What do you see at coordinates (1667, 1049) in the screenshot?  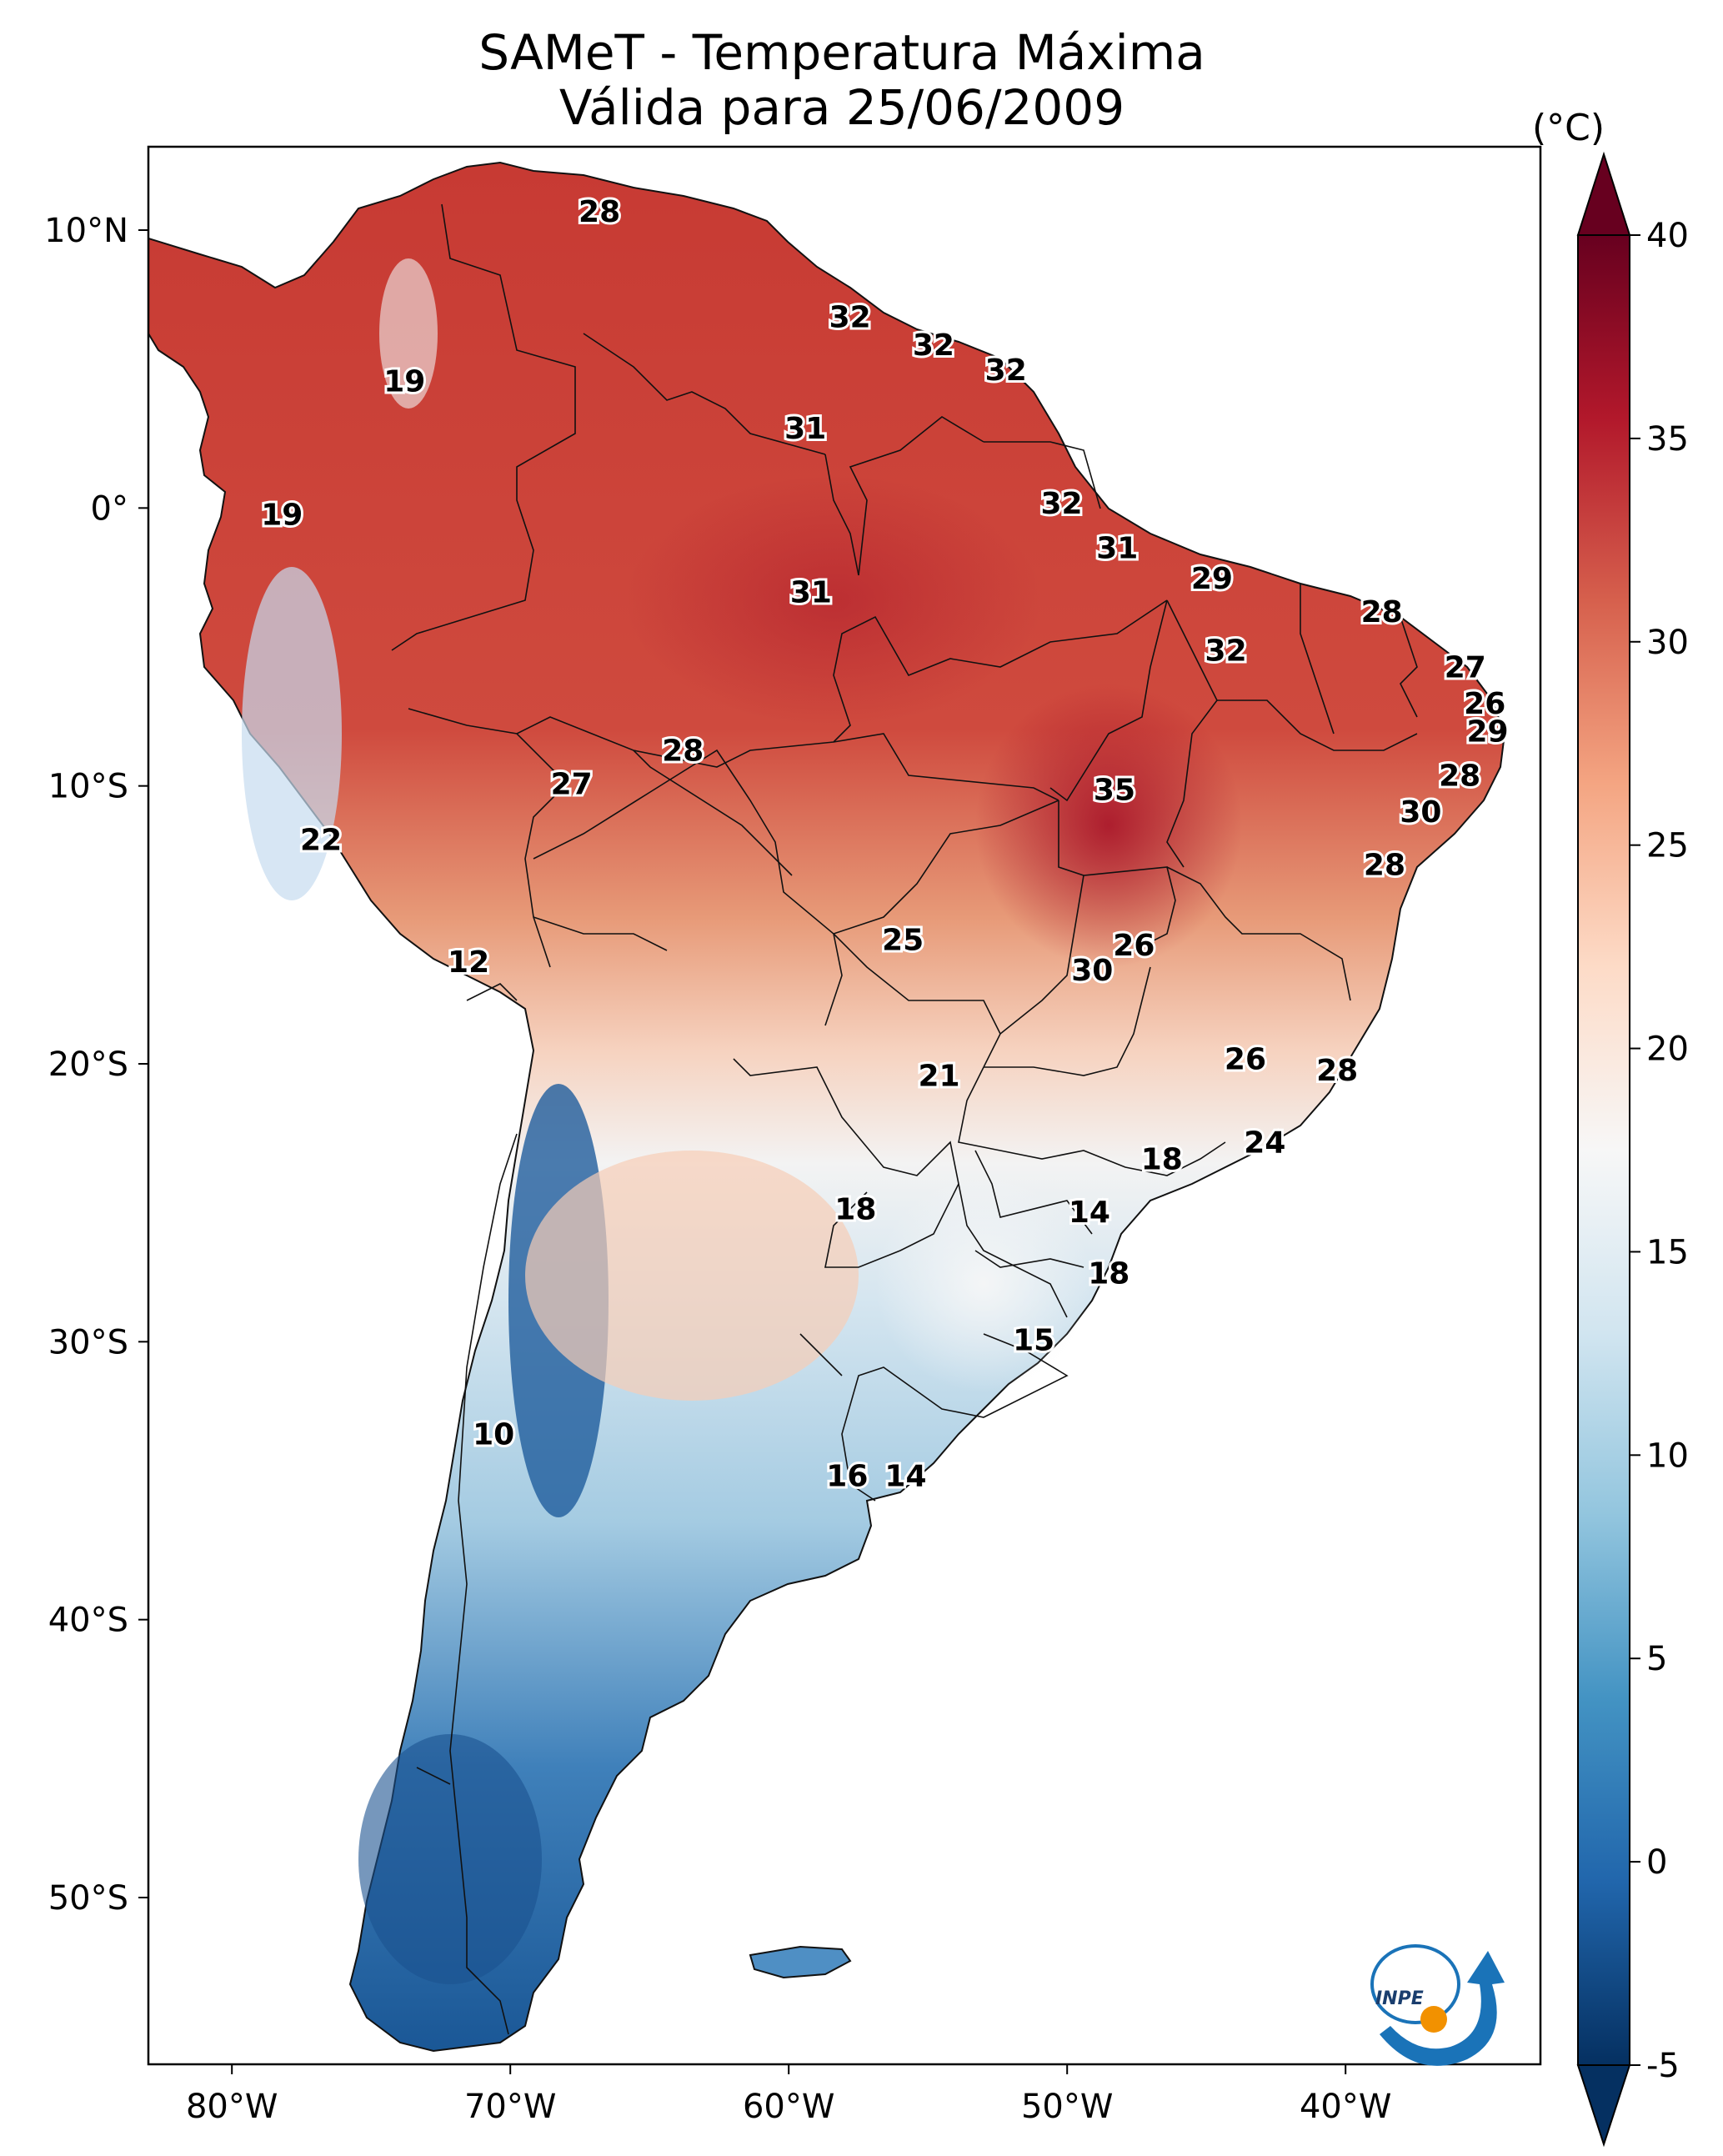 I see `colorbar-tick-label: 20` at bounding box center [1667, 1049].